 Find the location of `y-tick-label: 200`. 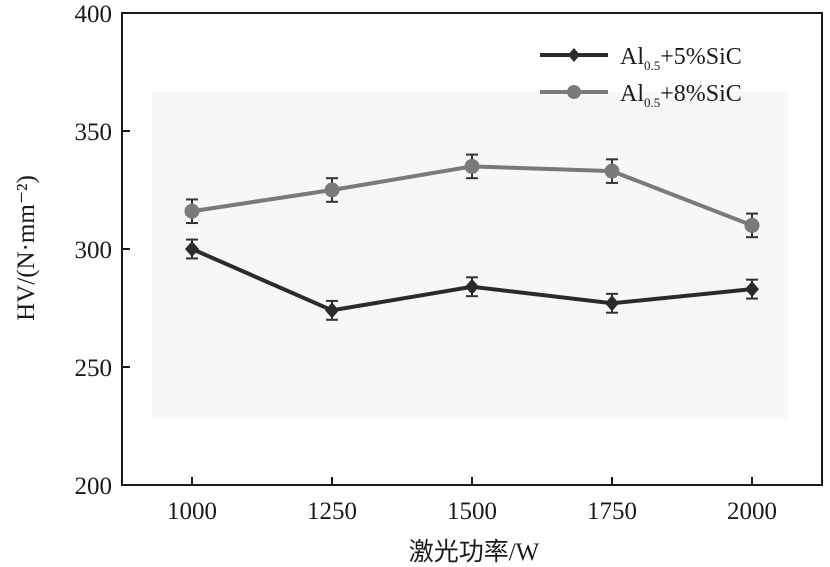

y-tick-label: 200 is located at coordinates (94, 486).